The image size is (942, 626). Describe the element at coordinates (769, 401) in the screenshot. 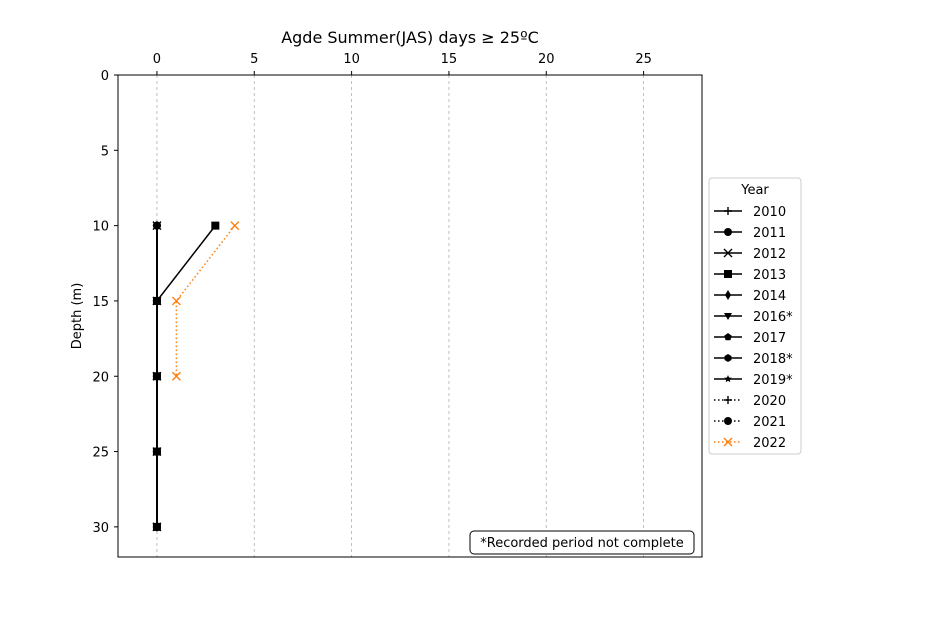

I see `legend-label: 2020` at that location.